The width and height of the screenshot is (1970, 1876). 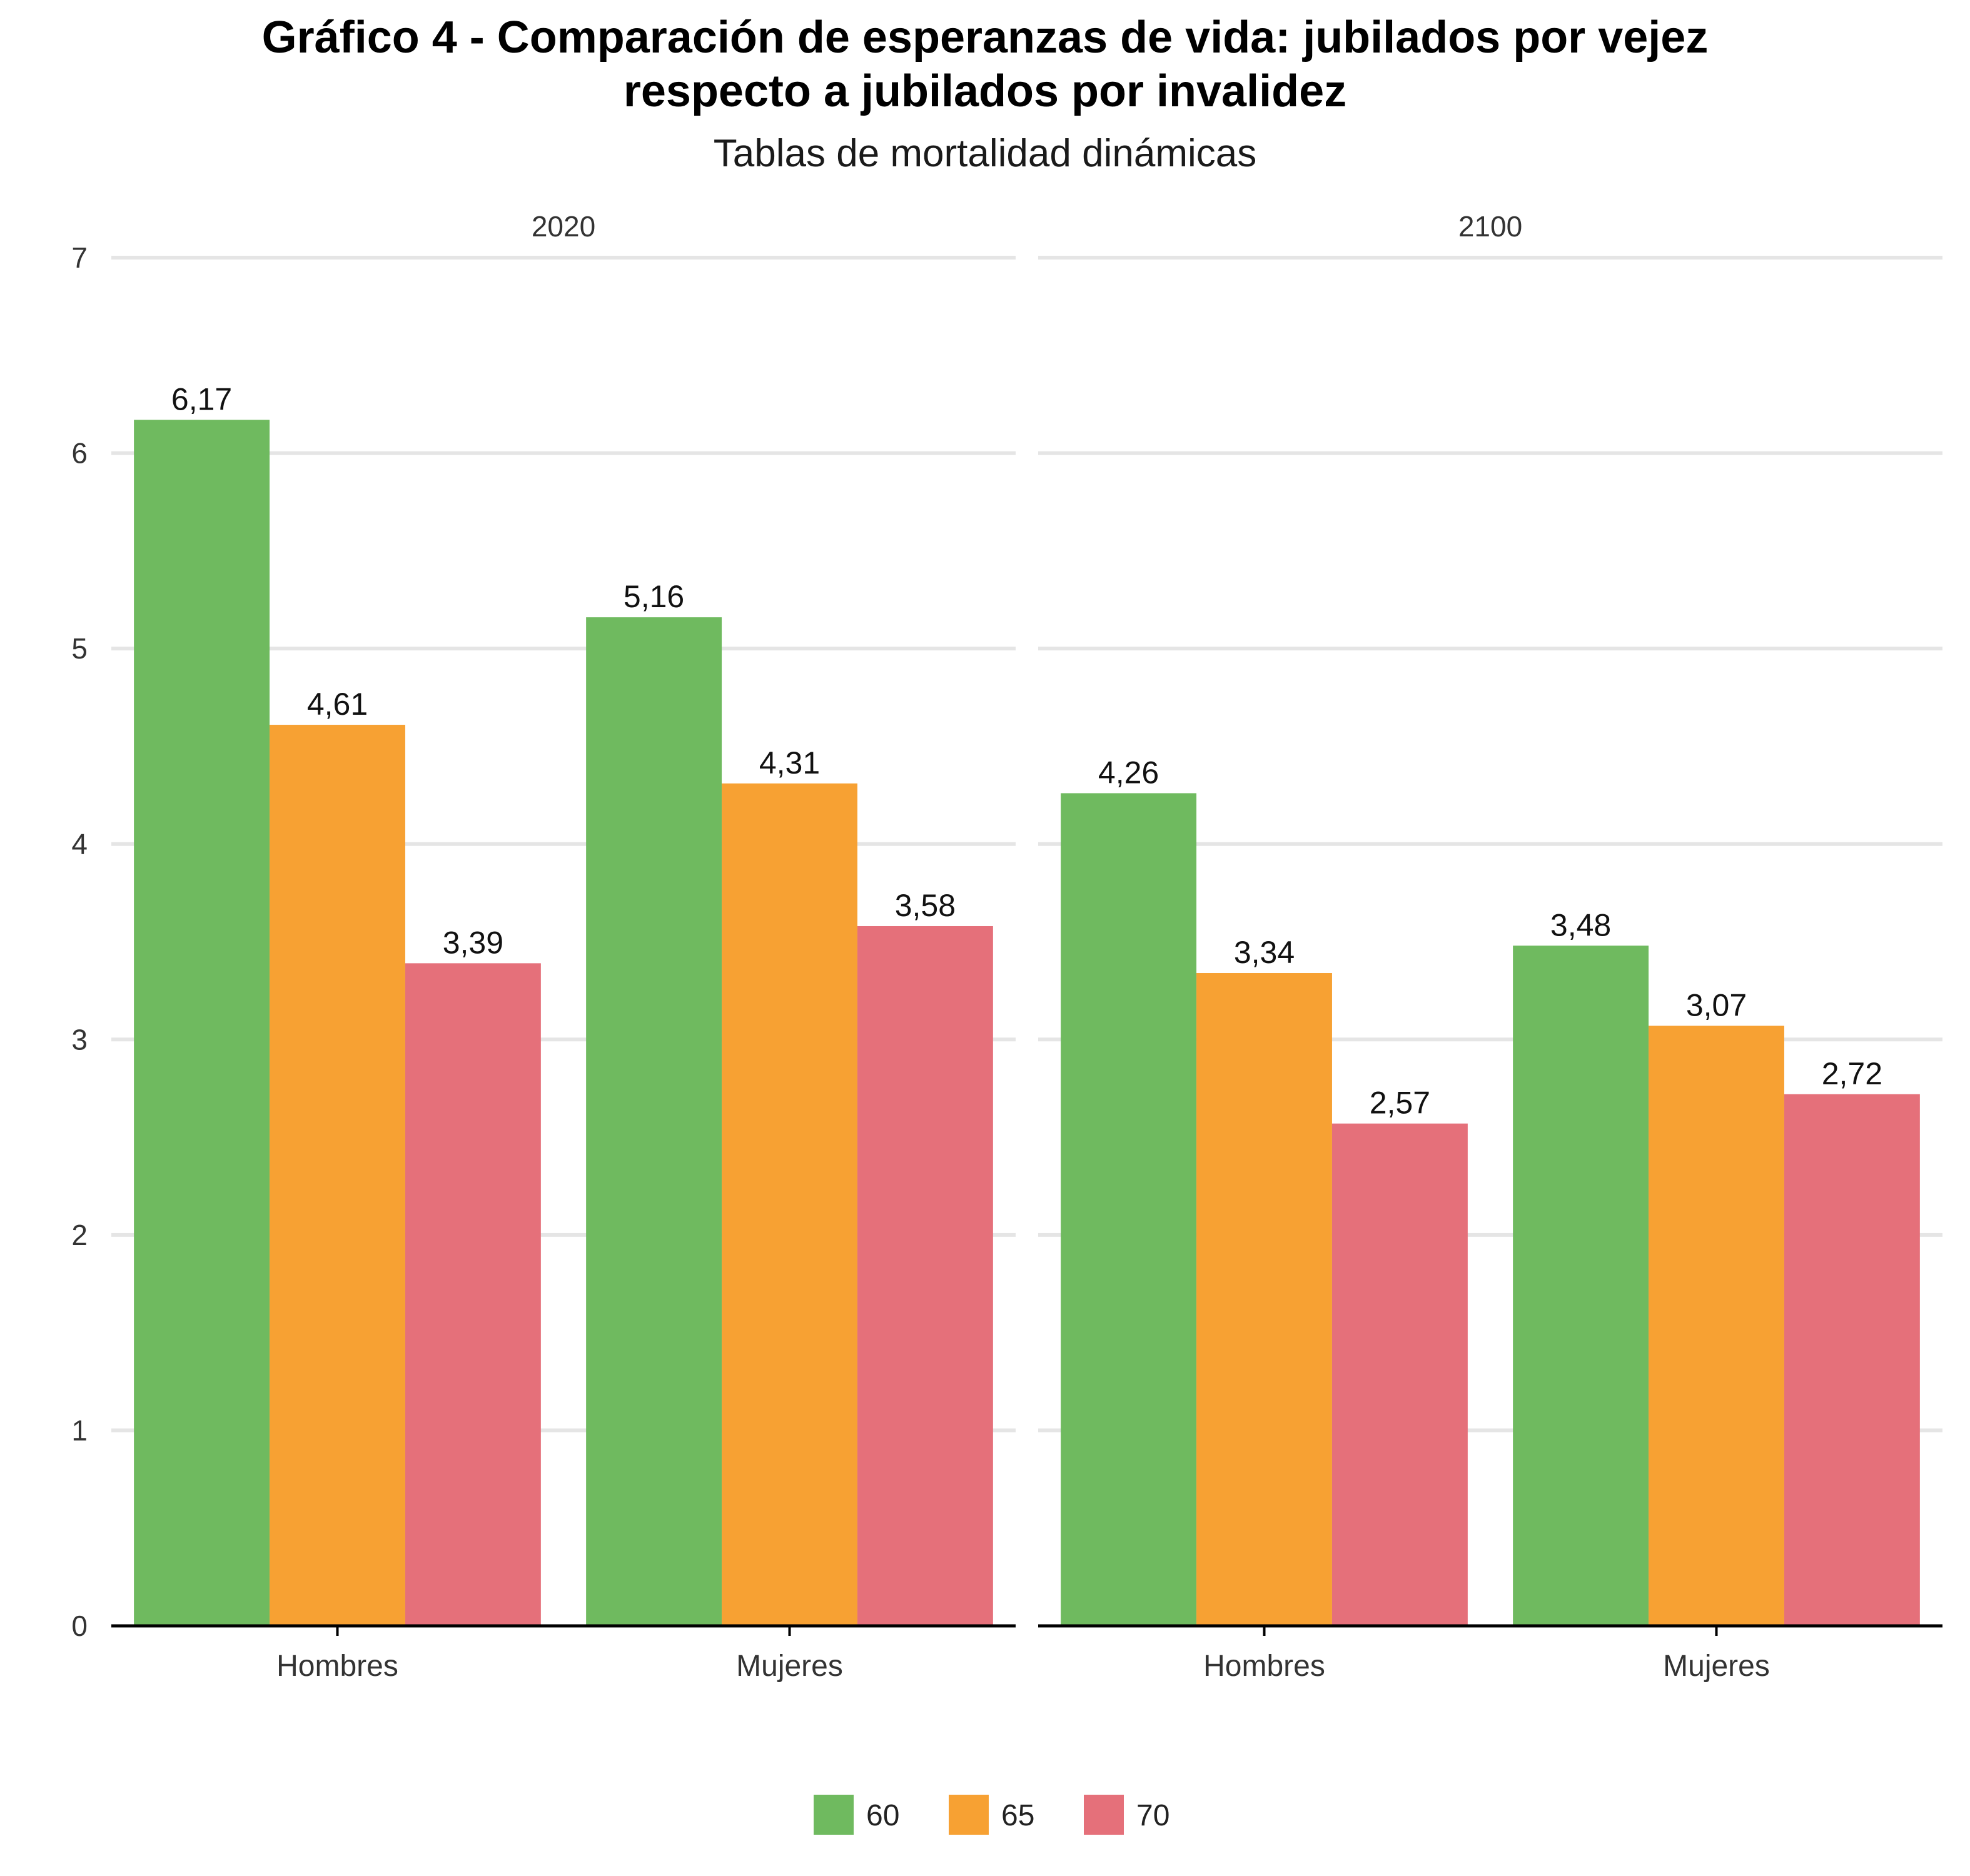 What do you see at coordinates (563, 226) in the screenshot?
I see `facet-label-2020: 2020` at bounding box center [563, 226].